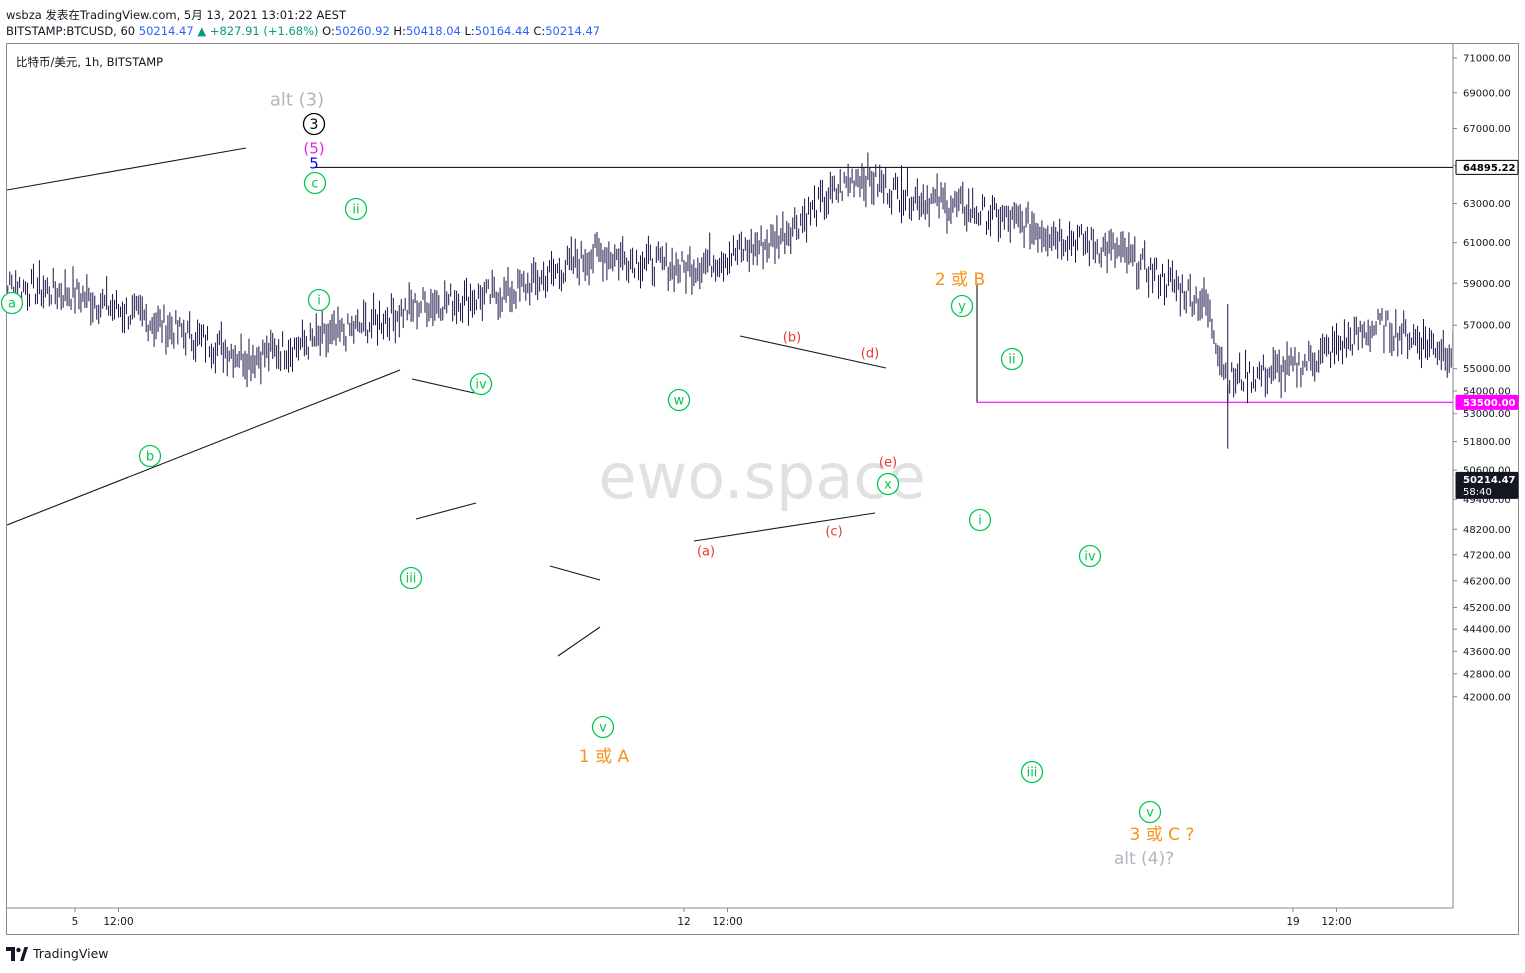  Describe the element at coordinates (1292, 922) in the screenshot. I see `x-tick-label: 19` at that location.